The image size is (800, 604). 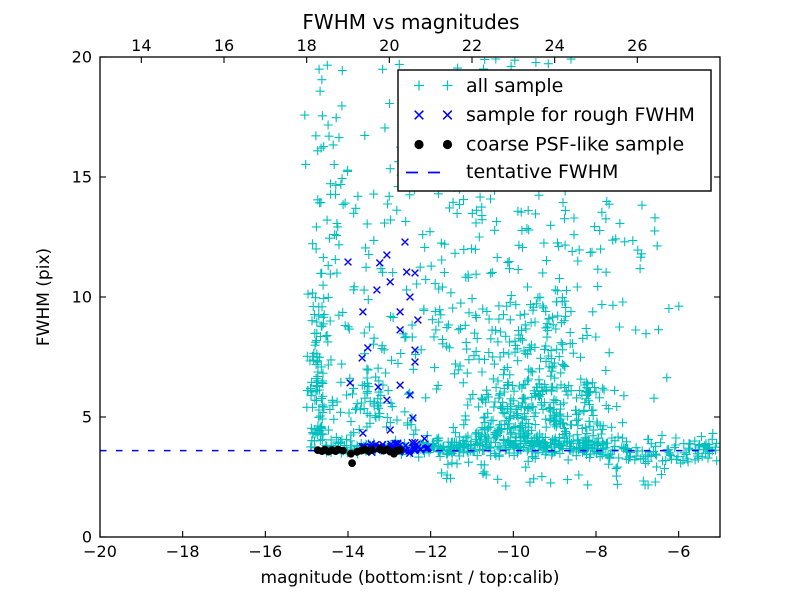 I want to click on legend-label-psf-sample: coarse PSF-like sample, so click(x=575, y=145).